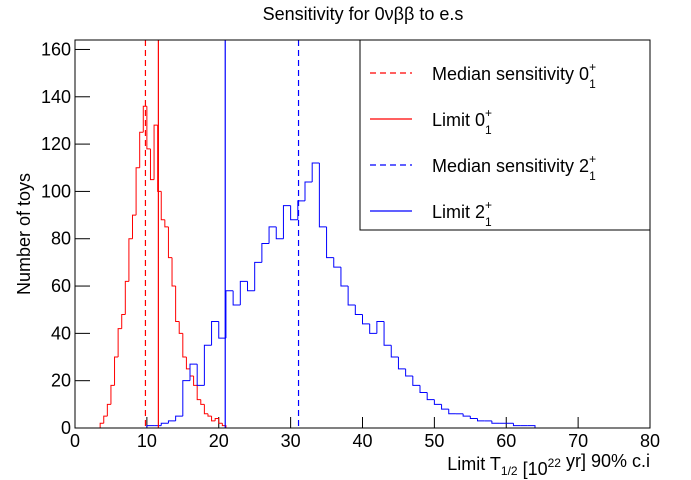 The image size is (691, 480). I want to click on y-tick-label: 0, so click(66, 428).